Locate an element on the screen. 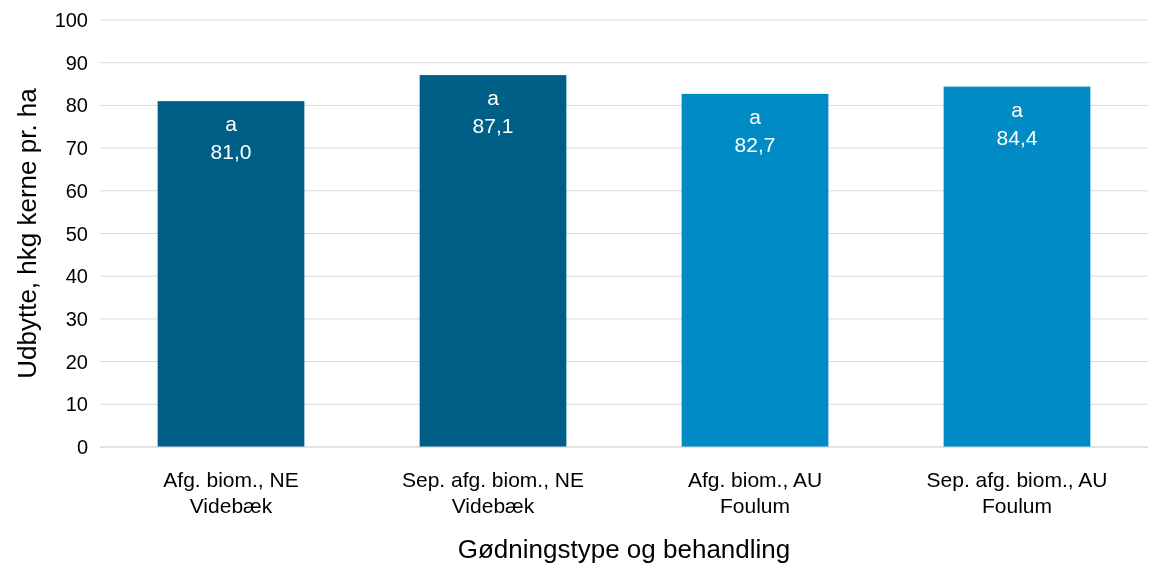  y-tick-label: 30 is located at coordinates (76, 318).